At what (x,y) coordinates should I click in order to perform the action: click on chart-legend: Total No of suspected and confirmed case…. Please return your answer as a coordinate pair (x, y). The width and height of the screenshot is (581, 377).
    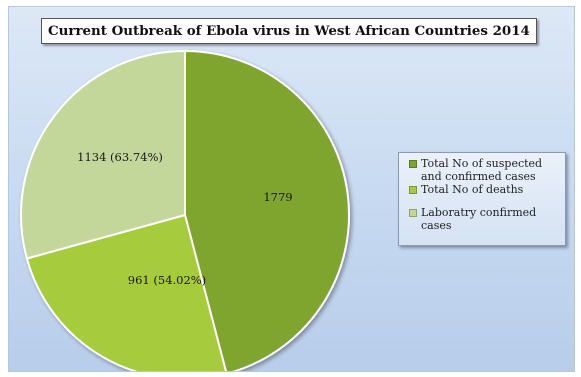
    Looking at the image, I should click on (482, 199).